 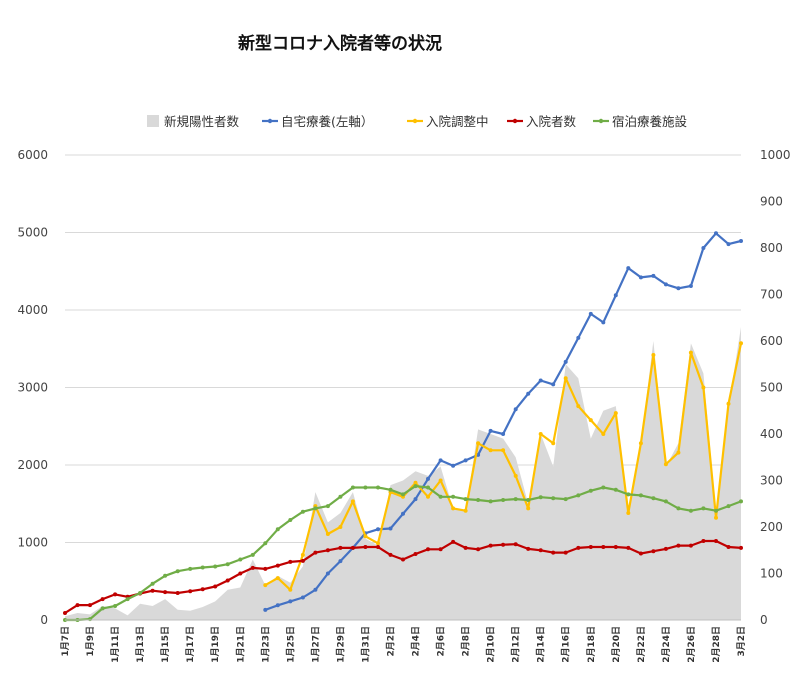 What do you see at coordinates (666, 644) in the screenshot?
I see `x-tick-label: 2月24日` at bounding box center [666, 644].